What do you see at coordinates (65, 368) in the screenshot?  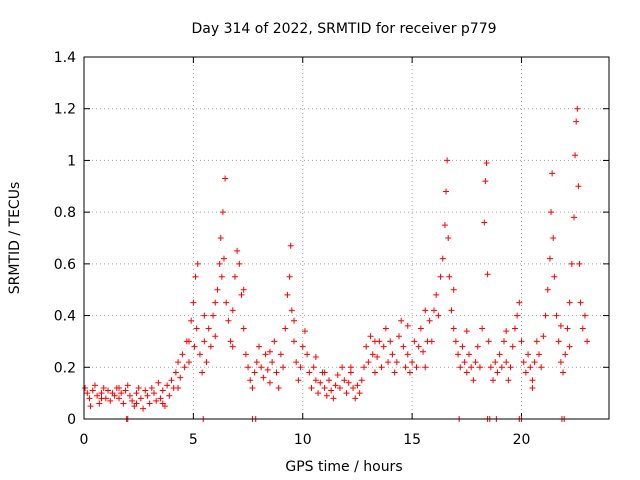 I see `y-tick-label: 0.2` at bounding box center [65, 368].